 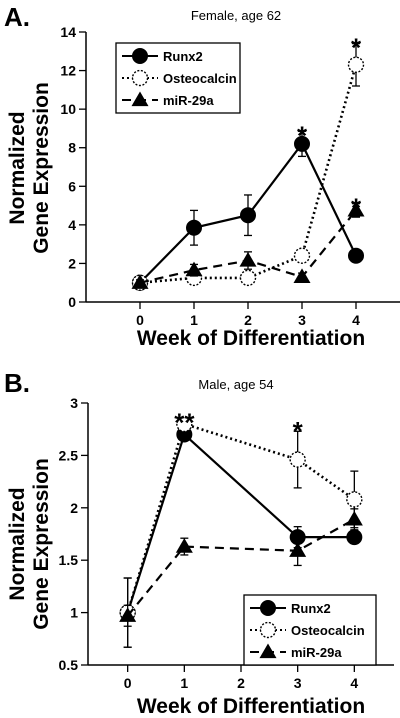 I want to click on panel-a-legend-runx2-marker, so click(x=140, y=56).